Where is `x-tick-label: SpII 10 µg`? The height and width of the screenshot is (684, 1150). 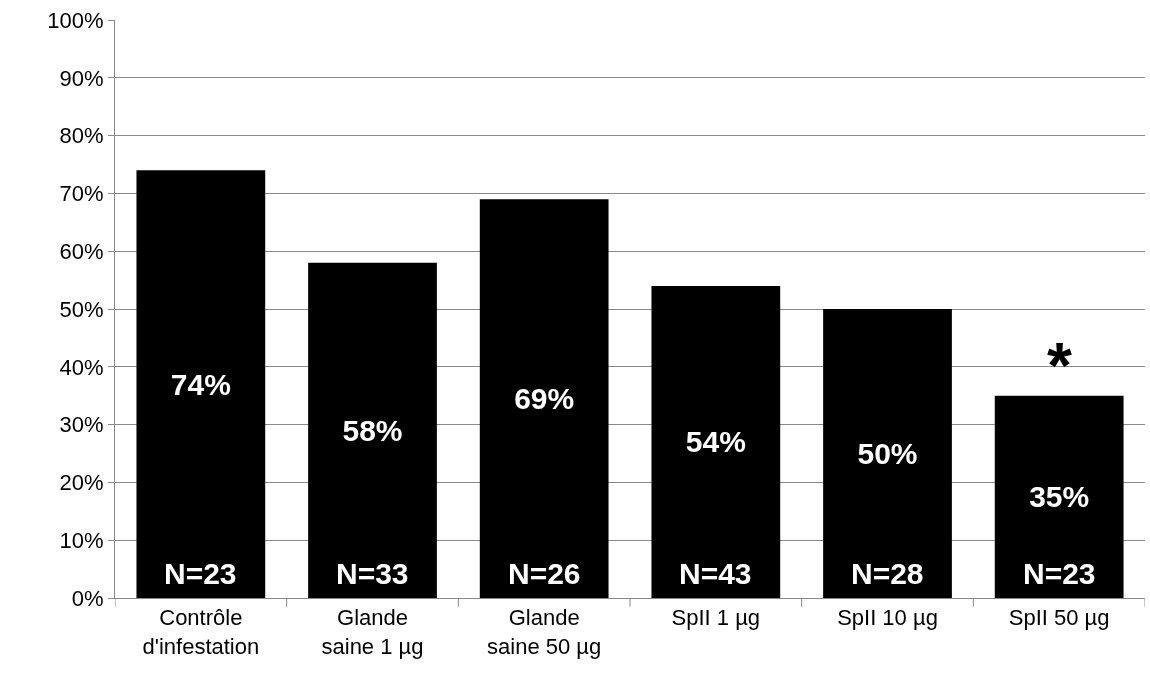
x-tick-label: SpII 10 µg is located at coordinates (887, 618).